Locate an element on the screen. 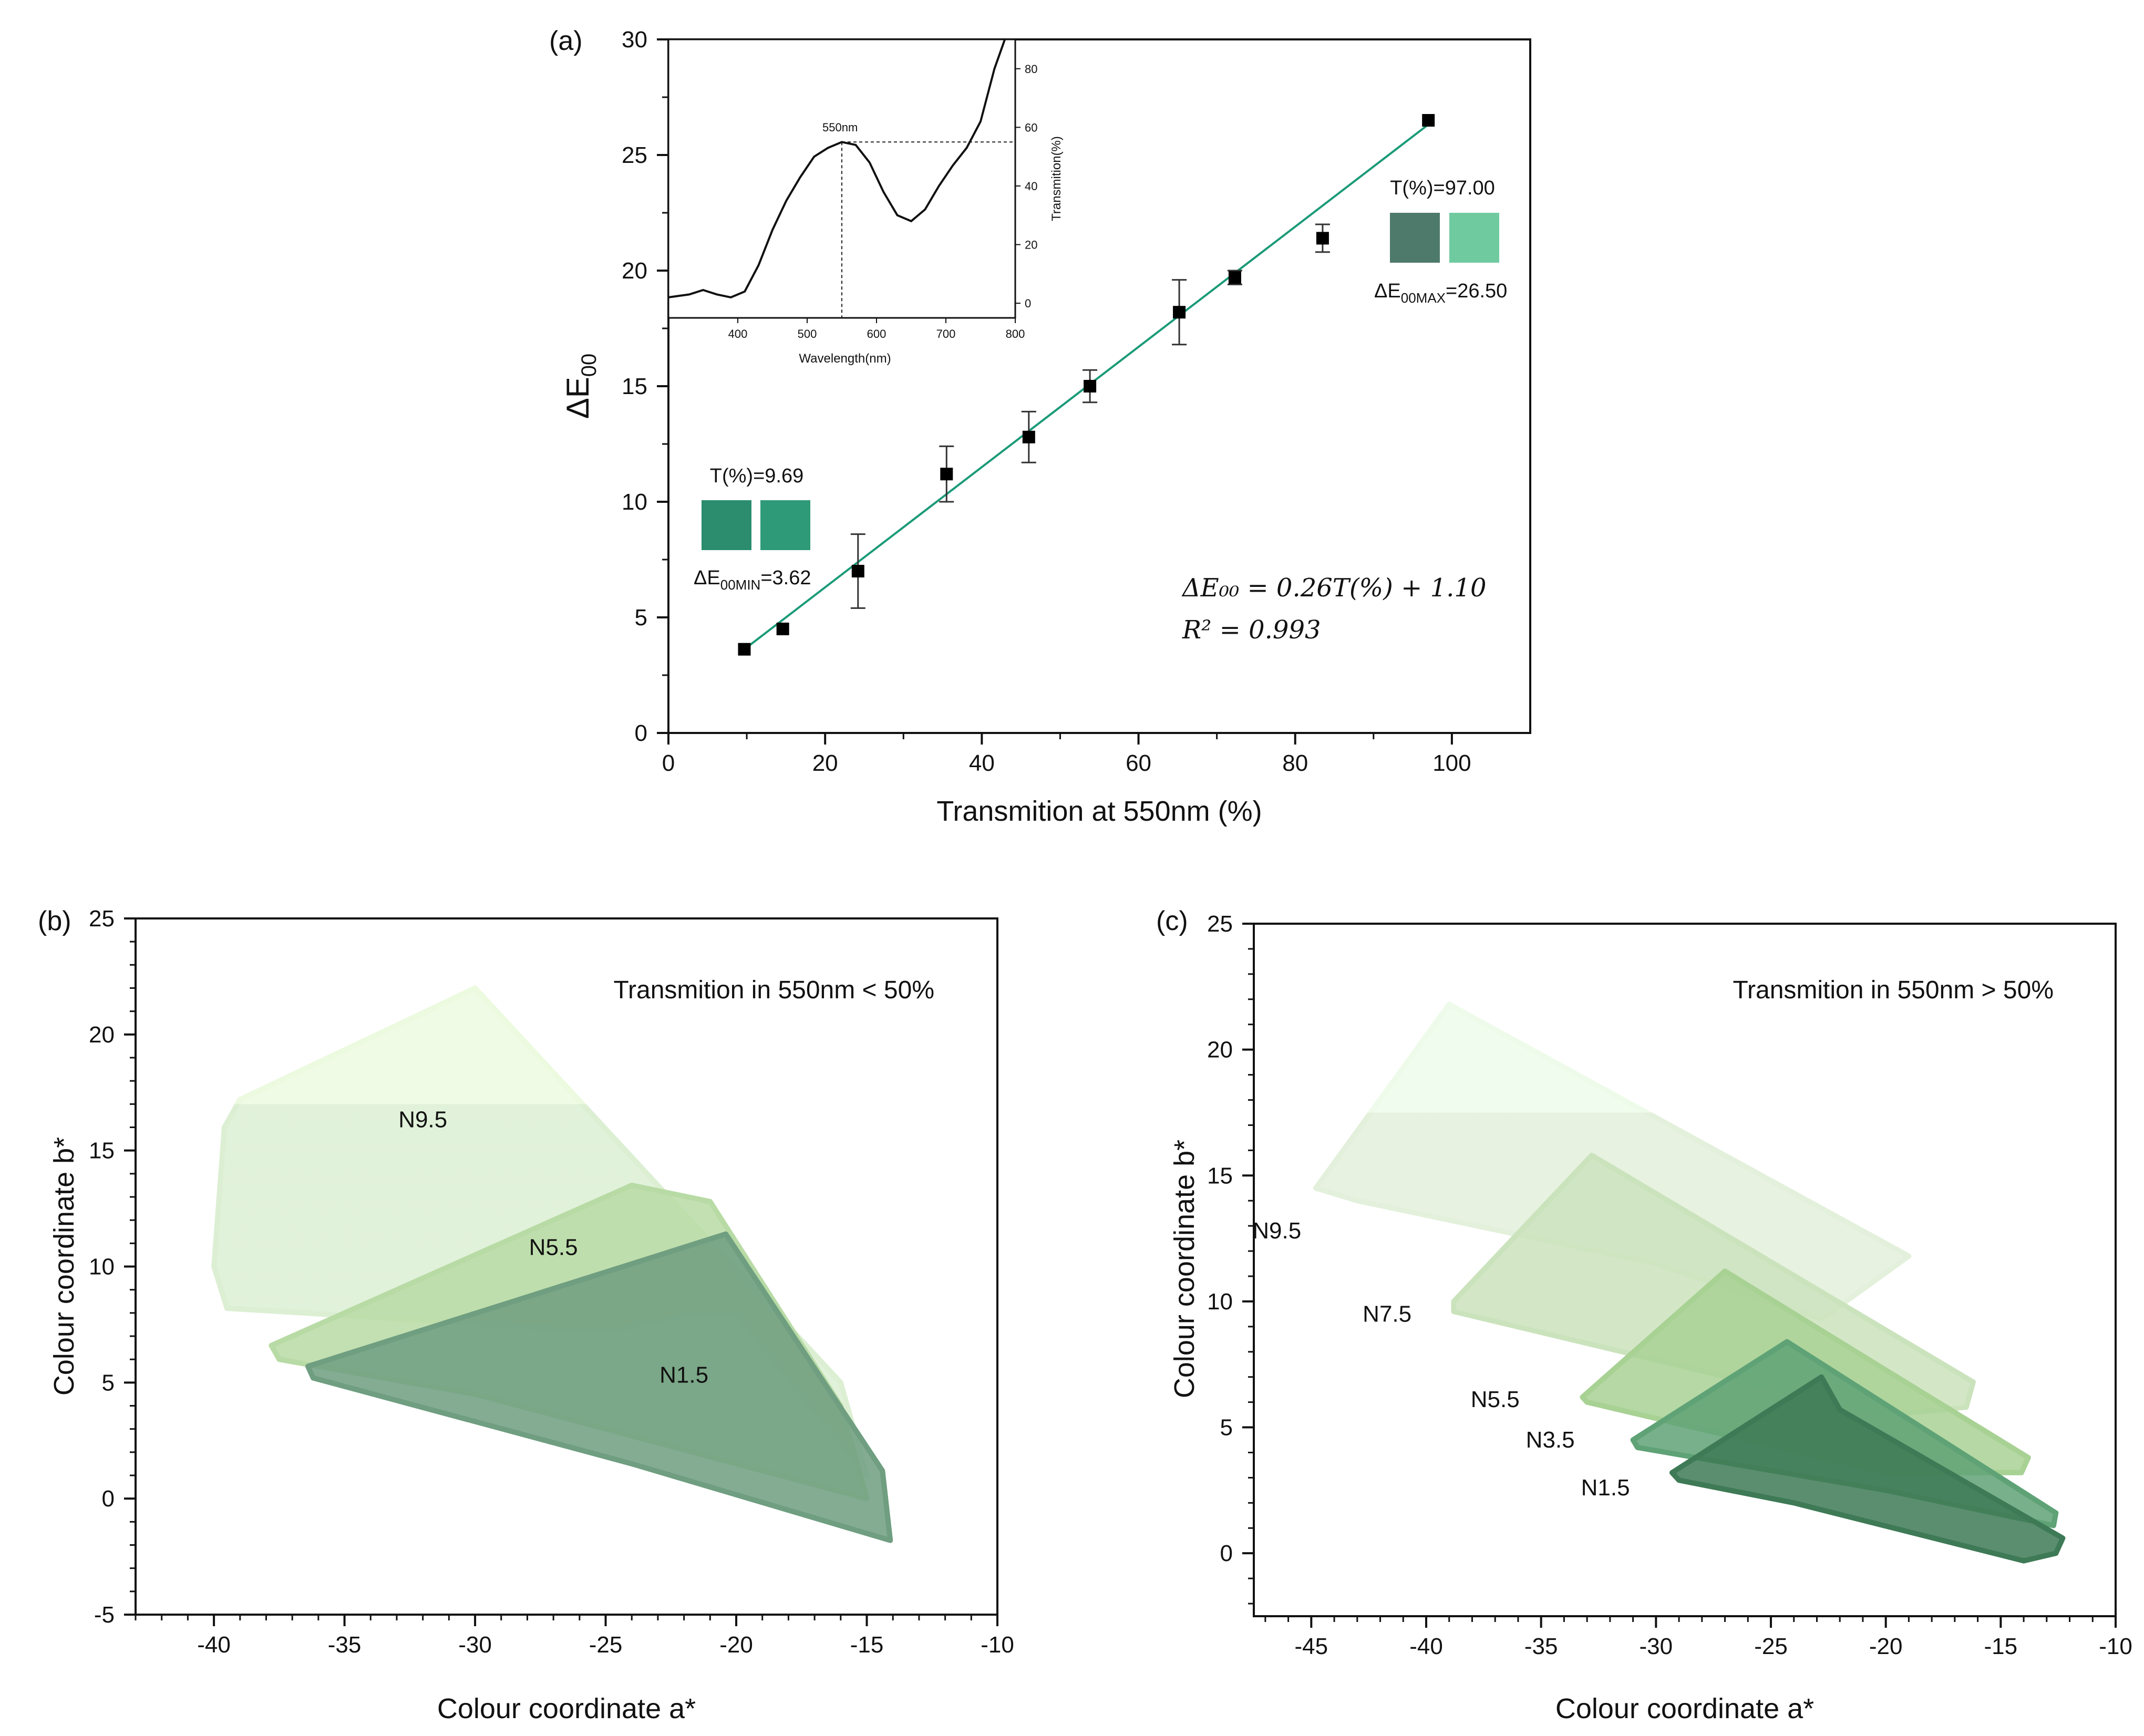 Image resolution: width=2144 pixels, height=1736 pixels. a-x-tick-label: 40 is located at coordinates (982, 763).